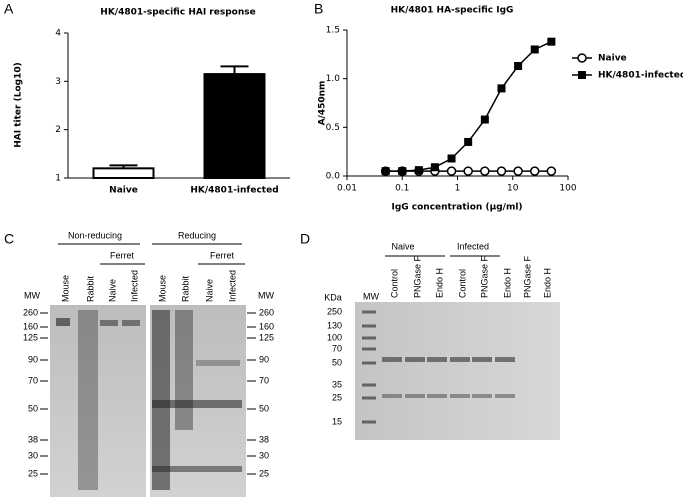  Describe the element at coordinates (19, 104) in the screenshot. I see `y-axis-label: HAI titer (Log10)` at that location.